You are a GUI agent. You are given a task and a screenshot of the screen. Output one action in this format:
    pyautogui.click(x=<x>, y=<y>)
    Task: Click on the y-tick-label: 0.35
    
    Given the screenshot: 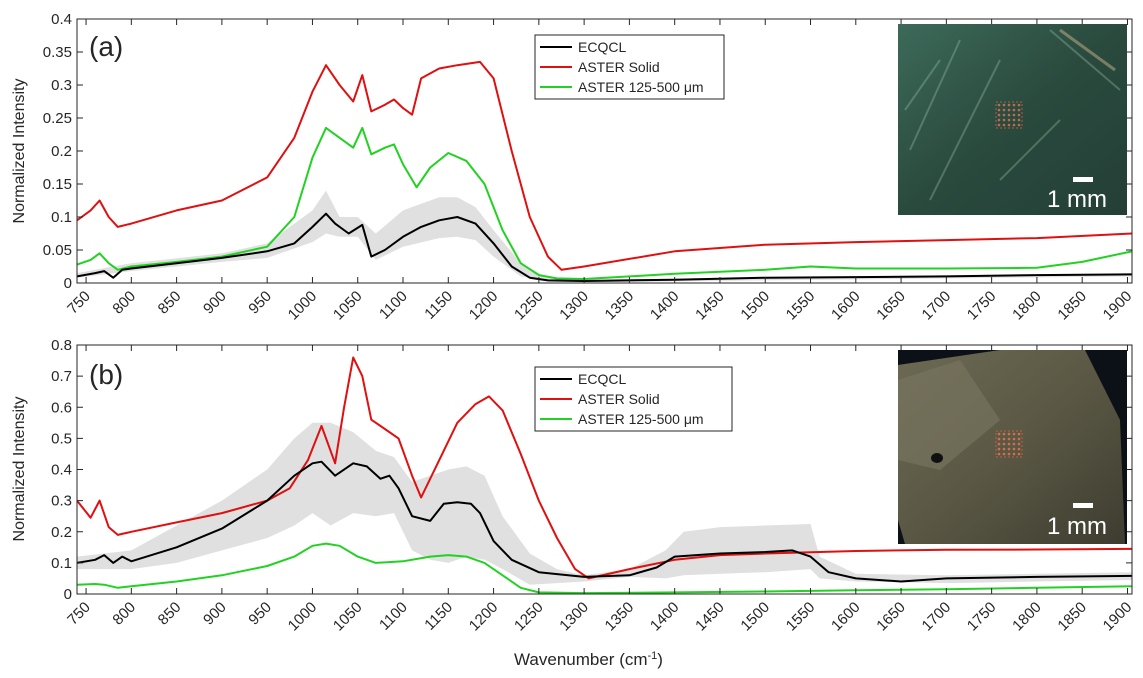 What is the action you would take?
    pyautogui.click(x=57, y=52)
    